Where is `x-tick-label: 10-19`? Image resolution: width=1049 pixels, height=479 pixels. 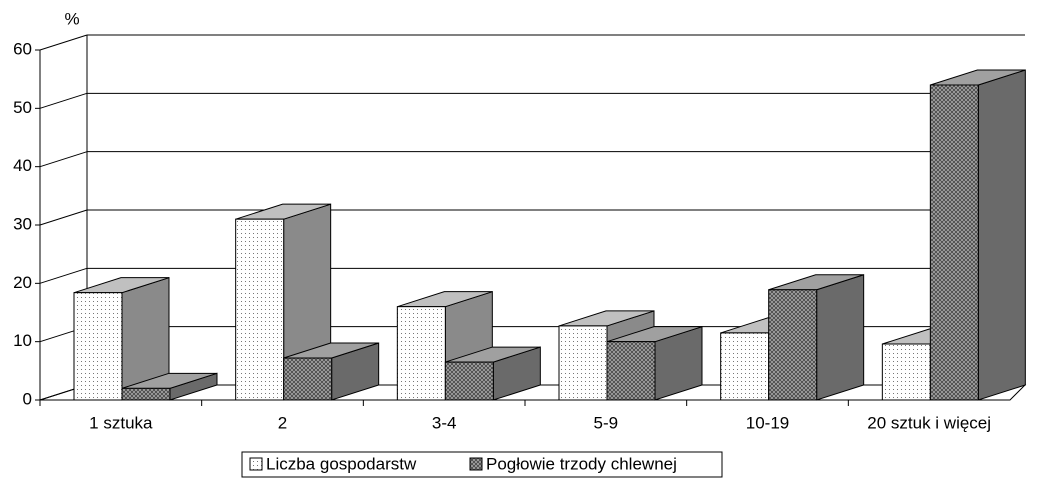 x-tick-label: 10-19 is located at coordinates (767, 422).